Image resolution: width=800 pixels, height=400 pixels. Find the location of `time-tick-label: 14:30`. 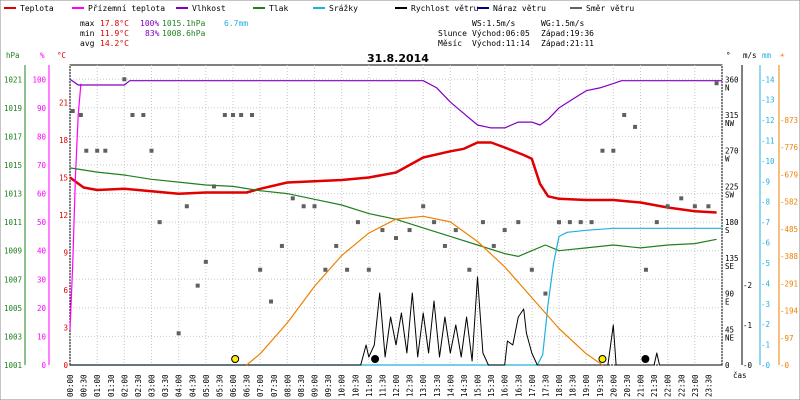

time-tick-label: 14:30 is located at coordinates (464, 385).